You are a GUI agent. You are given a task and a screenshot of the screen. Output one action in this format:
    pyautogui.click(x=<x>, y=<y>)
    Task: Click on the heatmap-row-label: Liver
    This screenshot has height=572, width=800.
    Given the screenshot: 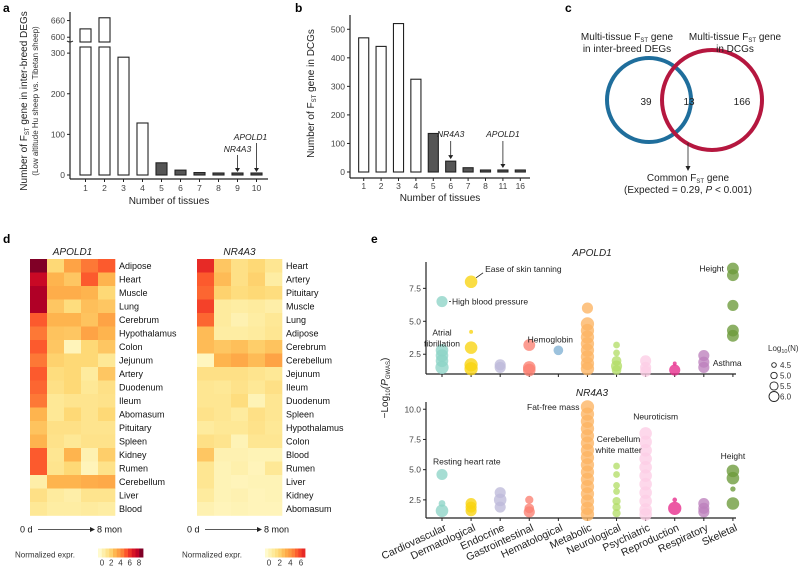 What is the action you would take?
    pyautogui.click(x=296, y=482)
    